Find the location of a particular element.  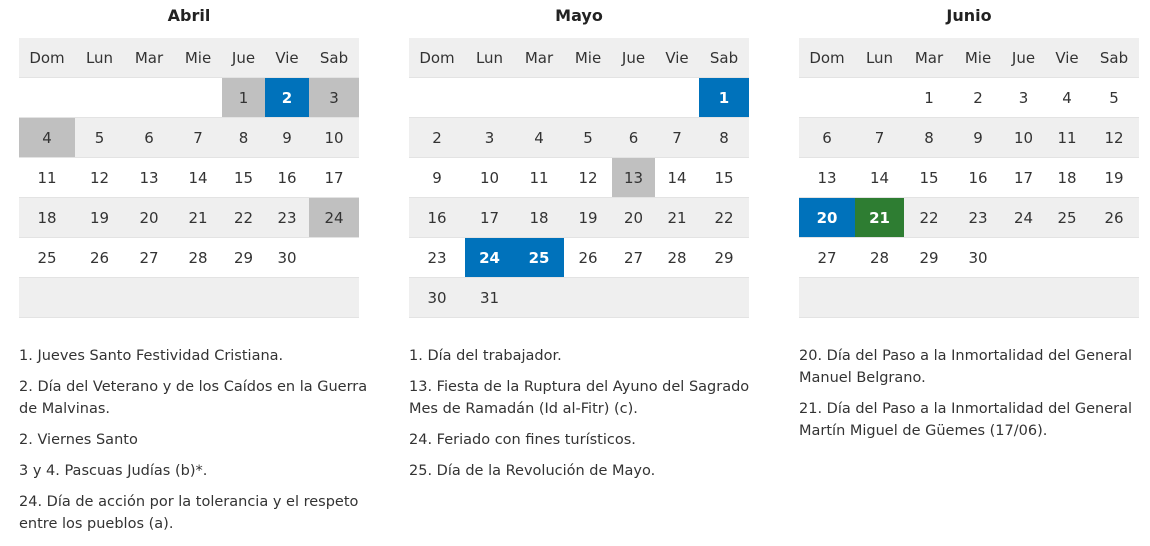

week-row: 20 21 22 23 24 25 26 is located at coordinates (969, 217).